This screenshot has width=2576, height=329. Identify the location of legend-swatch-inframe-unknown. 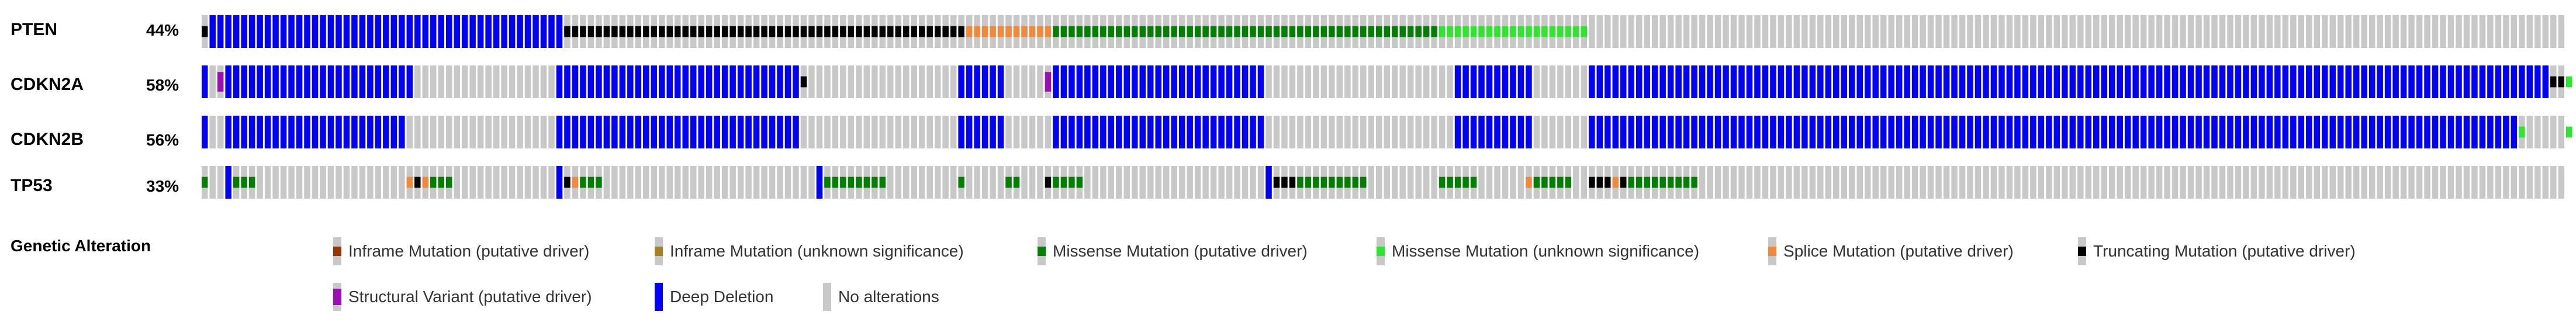
(659, 251).